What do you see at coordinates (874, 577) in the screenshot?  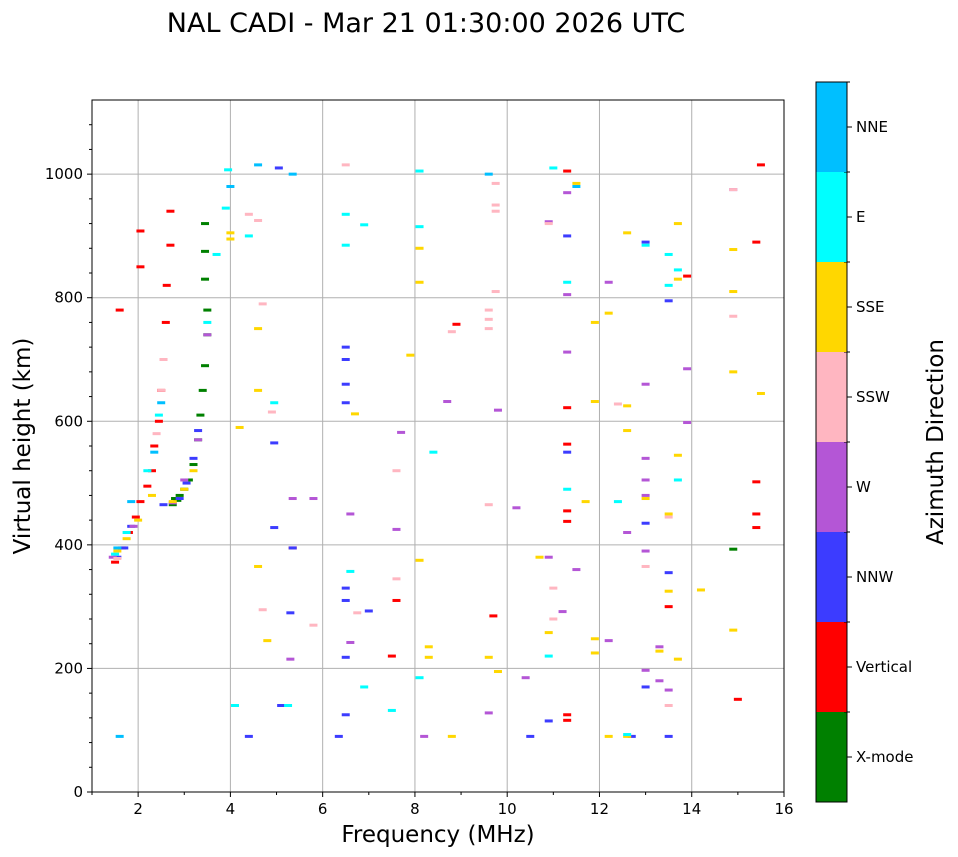 I see `colorbar-tick-label: NNW` at bounding box center [874, 577].